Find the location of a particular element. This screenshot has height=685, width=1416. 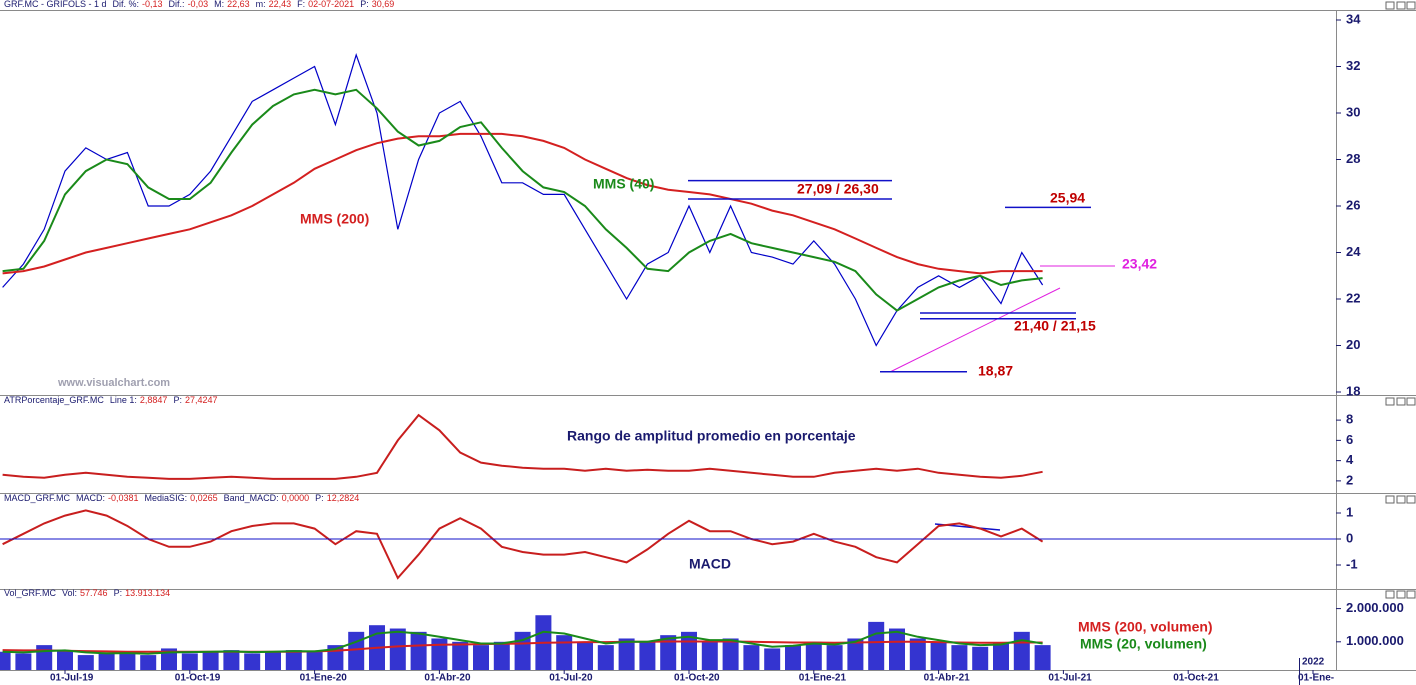

y-tick-label: 2 is located at coordinates (1349, 479).